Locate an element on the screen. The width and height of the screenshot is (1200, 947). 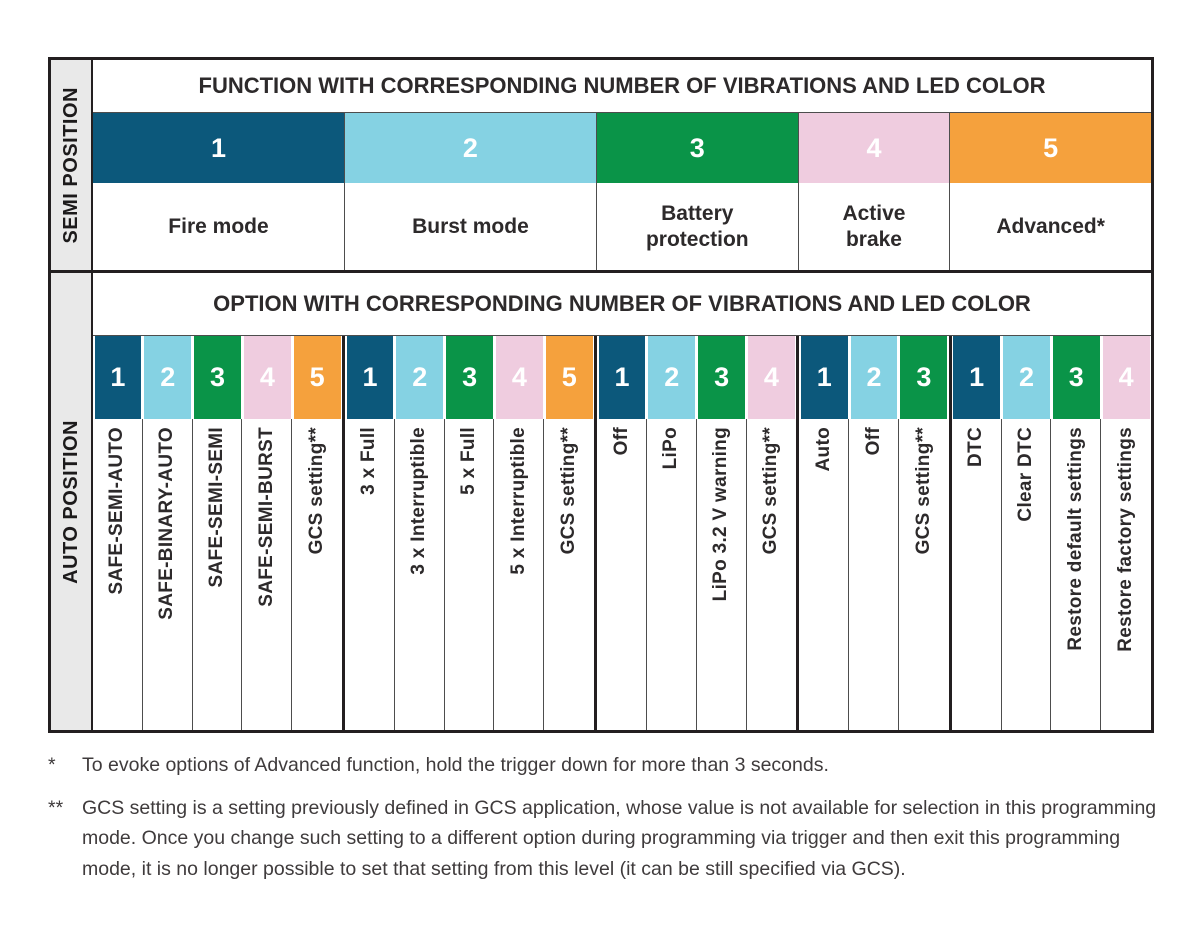
option-label-cell: 5 x Full is located at coordinates (470, 574).